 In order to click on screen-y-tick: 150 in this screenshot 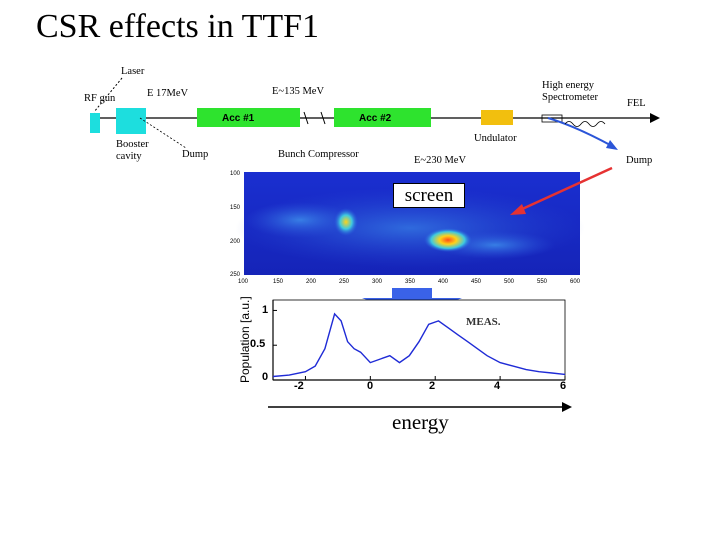, I will do `click(235, 208)`.